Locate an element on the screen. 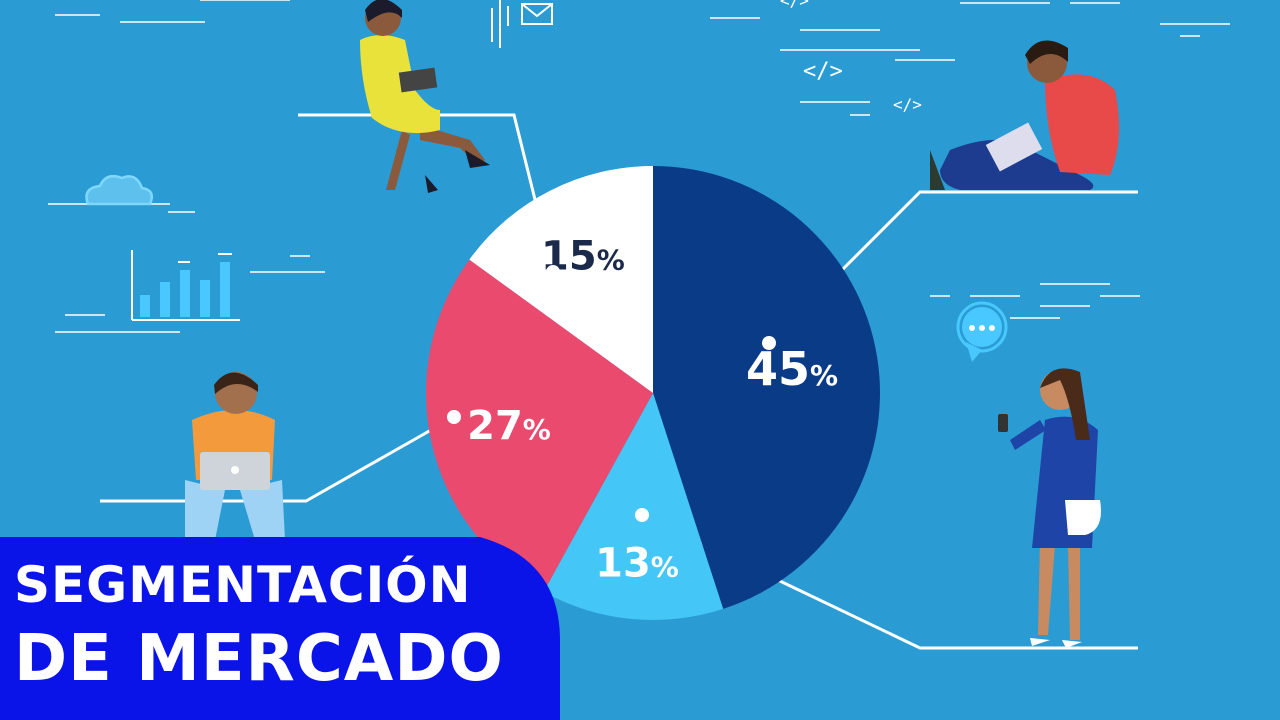  cloud-icon is located at coordinates (119, 190).